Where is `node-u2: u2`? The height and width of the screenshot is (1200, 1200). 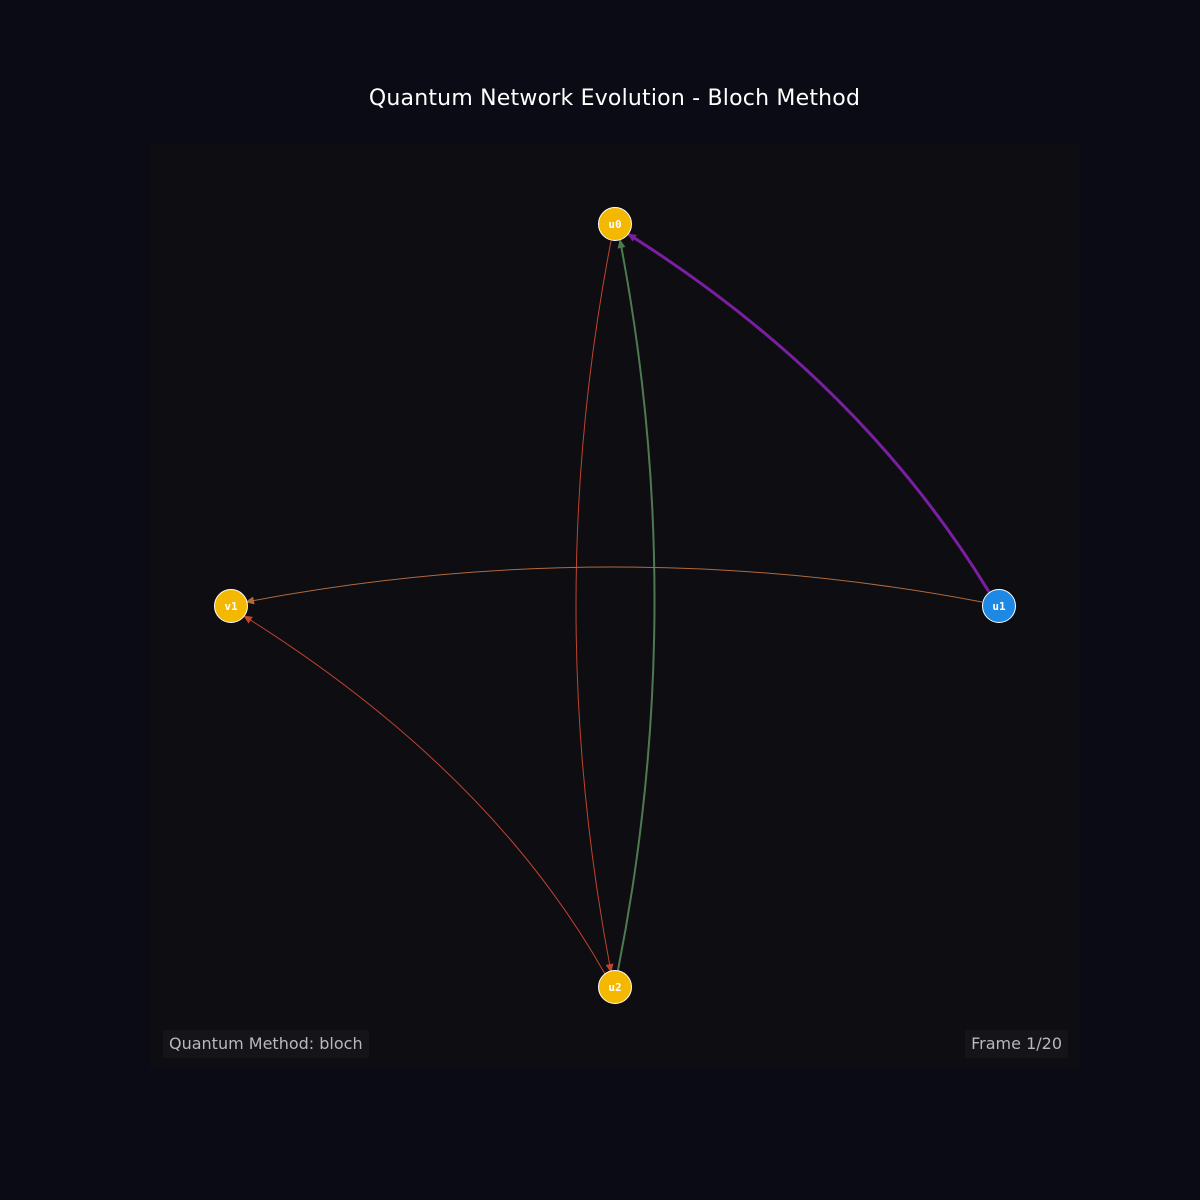
node-u2: u2 is located at coordinates (615, 987).